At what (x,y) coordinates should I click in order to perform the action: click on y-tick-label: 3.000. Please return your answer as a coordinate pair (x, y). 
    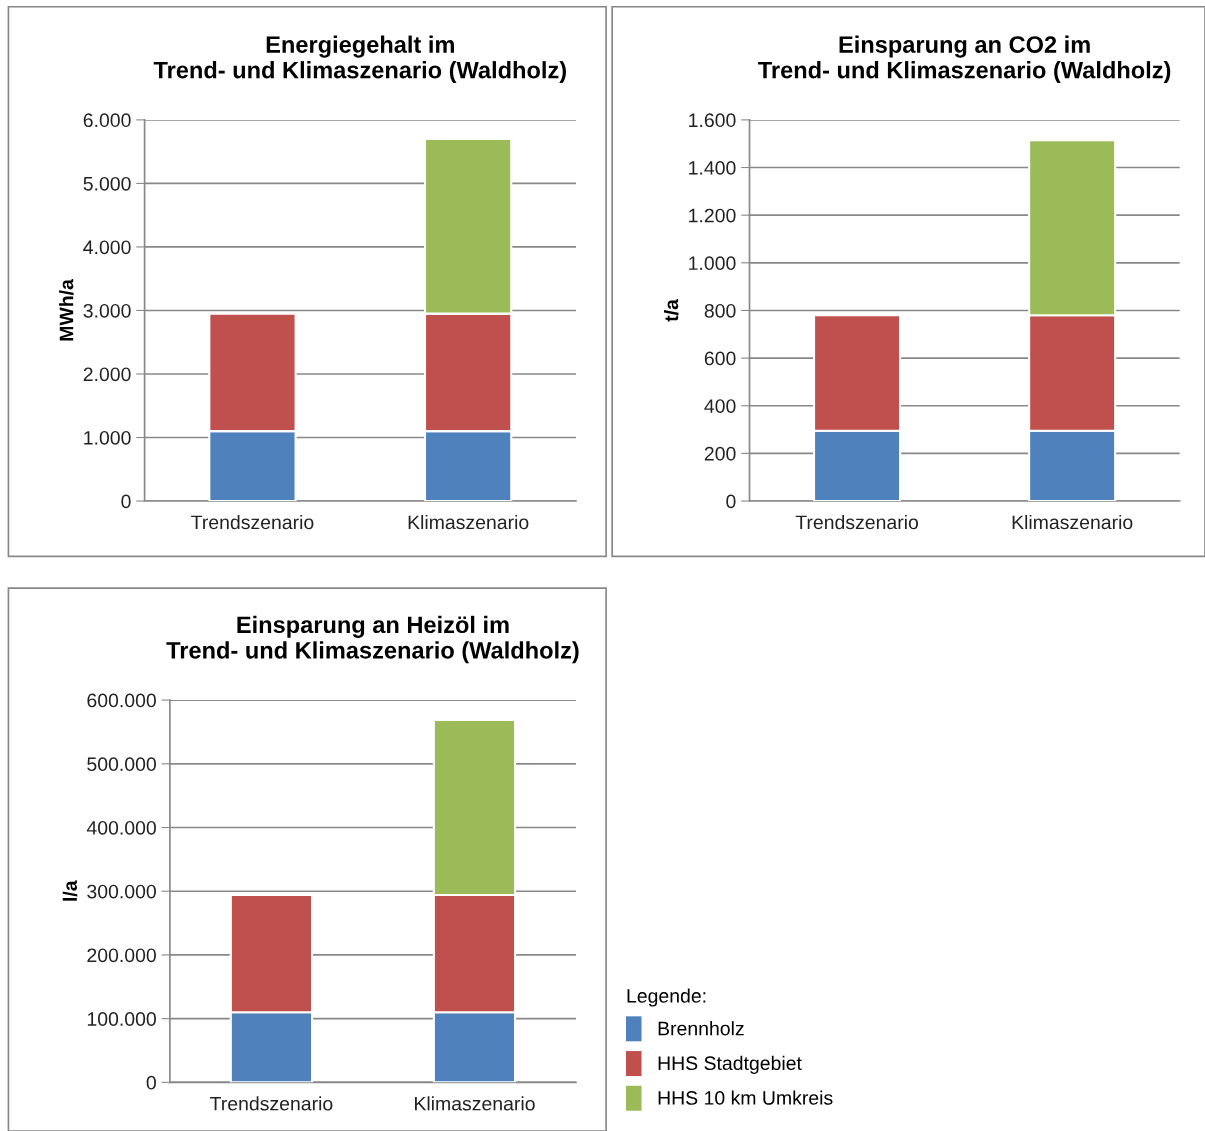
    Looking at the image, I should click on (107, 310).